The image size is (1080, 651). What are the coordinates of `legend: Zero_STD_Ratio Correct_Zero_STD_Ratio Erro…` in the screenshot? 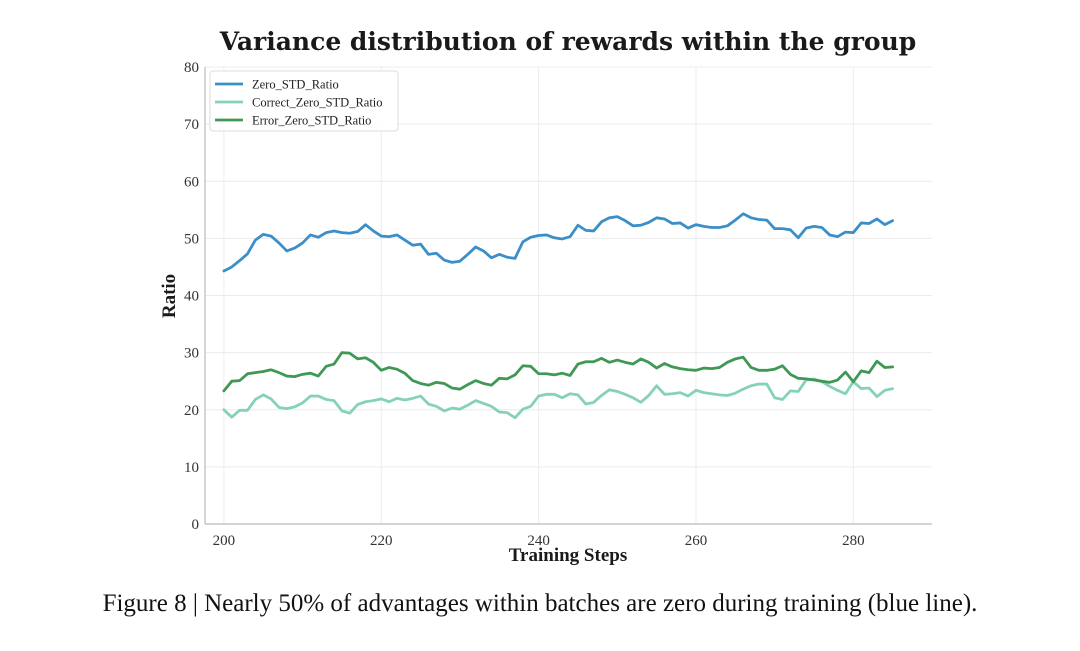 It's located at (304, 101).